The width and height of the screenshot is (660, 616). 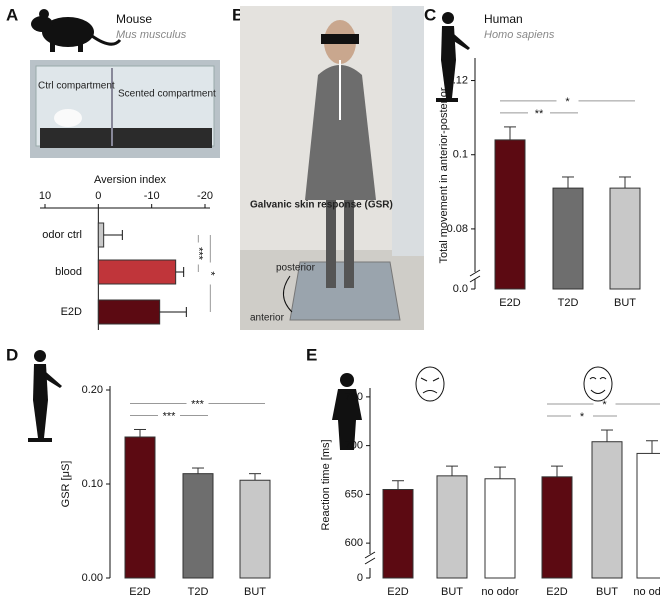 I want to click on photo-label: Scented compartment, so click(x=167, y=94).